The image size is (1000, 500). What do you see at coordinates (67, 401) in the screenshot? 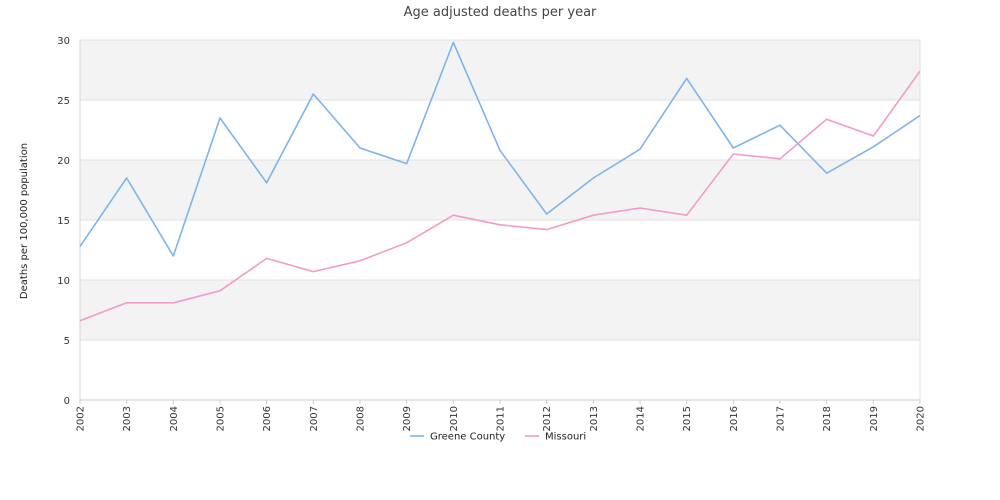
I see `y-tick-label: 0` at bounding box center [67, 401].